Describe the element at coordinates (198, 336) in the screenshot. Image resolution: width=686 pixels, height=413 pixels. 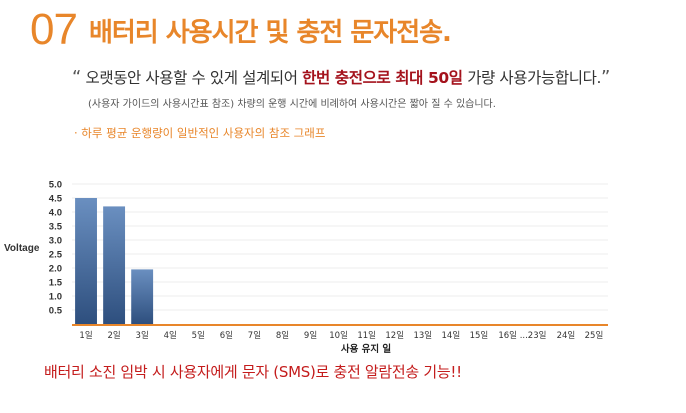
I see `x-tick-label: 5일` at that location.